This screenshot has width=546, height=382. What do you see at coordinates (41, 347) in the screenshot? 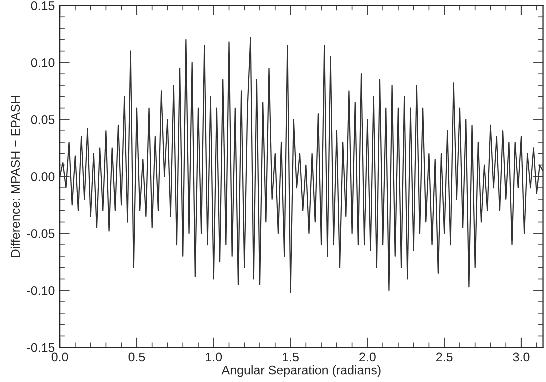
I see `y-tick-label: -0.15` at bounding box center [41, 347].